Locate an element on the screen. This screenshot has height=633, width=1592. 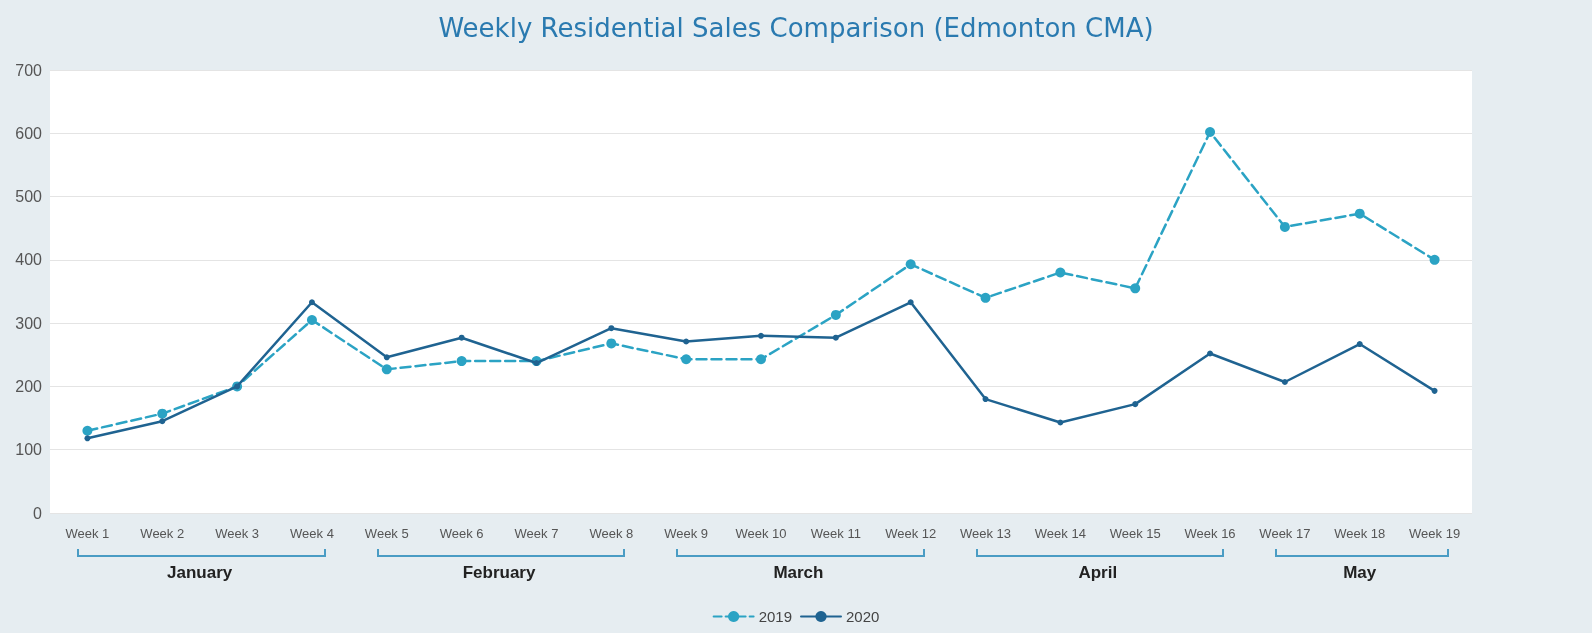
x-tick-label: Week 2 is located at coordinates (162, 533).